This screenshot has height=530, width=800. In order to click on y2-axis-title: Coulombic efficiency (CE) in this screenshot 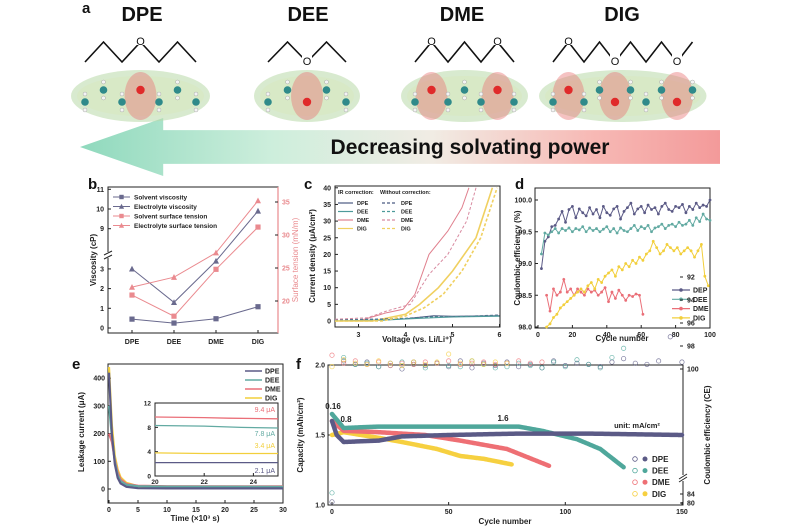, I will do `click(707, 434)`.